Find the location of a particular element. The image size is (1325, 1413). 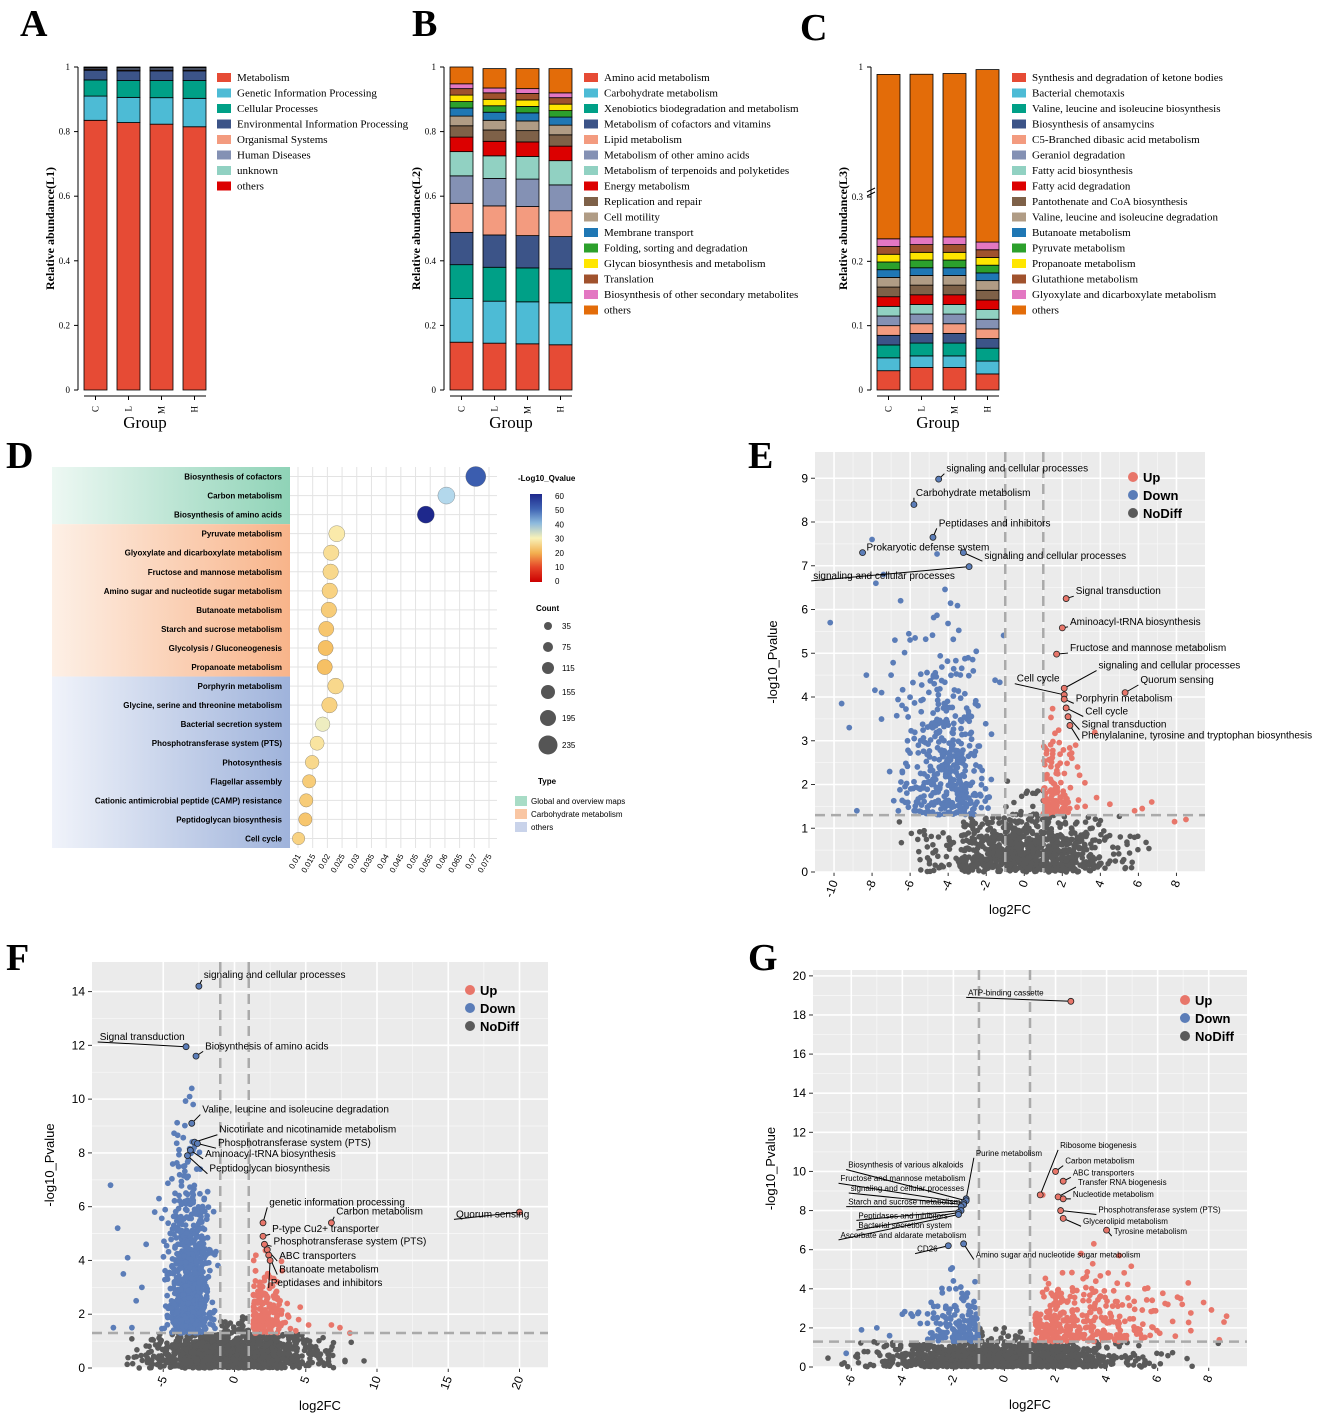

axis-break is located at coordinates (871, 190).